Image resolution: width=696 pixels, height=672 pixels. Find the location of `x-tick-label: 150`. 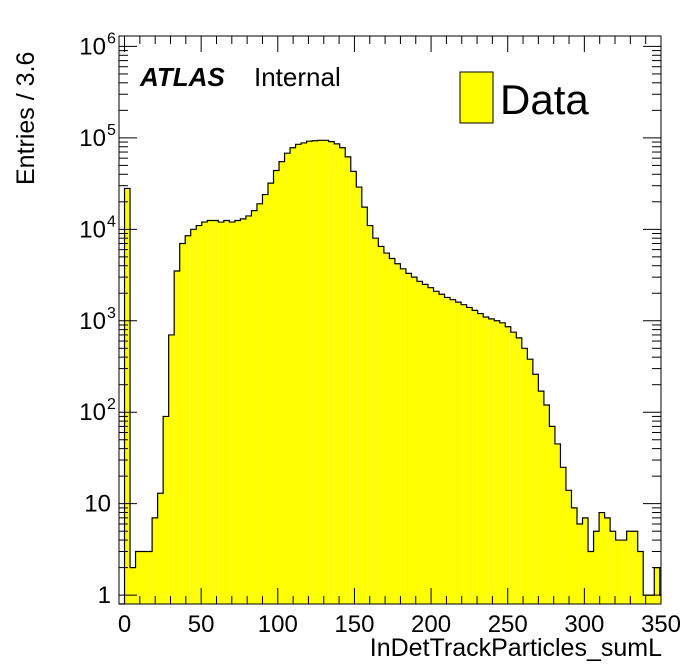

x-tick-label: 150 is located at coordinates (354, 624).